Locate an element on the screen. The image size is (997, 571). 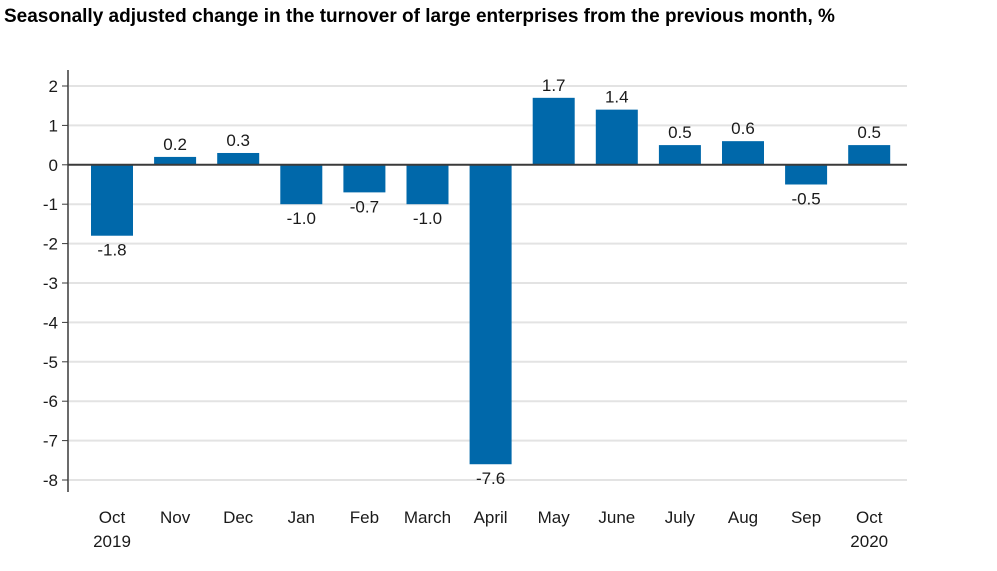
x-tick-label: 2019 is located at coordinates (112, 541).